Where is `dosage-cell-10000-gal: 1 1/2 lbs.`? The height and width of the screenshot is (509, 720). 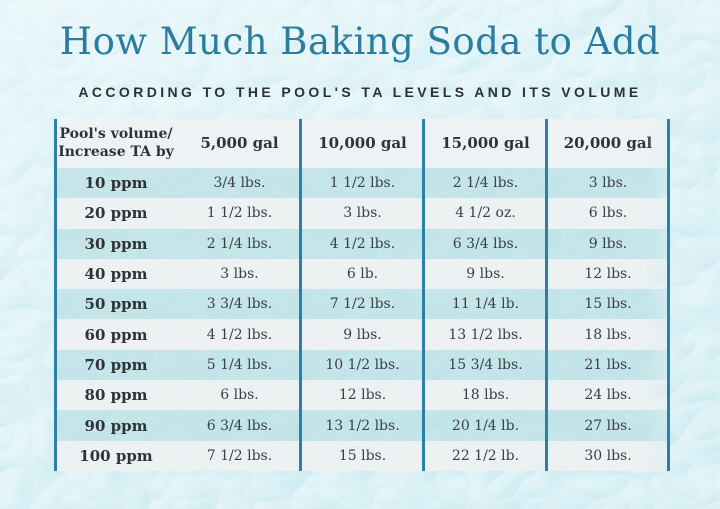 dosage-cell-10000-gal: 1 1/2 lbs. is located at coordinates (362, 183).